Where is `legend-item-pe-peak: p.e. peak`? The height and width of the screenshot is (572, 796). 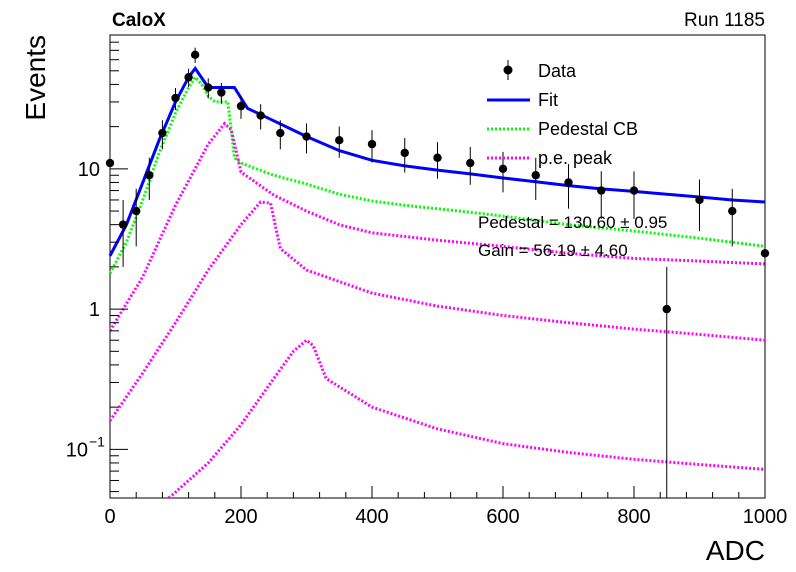
legend-item-pe-peak: p.e. peak is located at coordinates (550, 158).